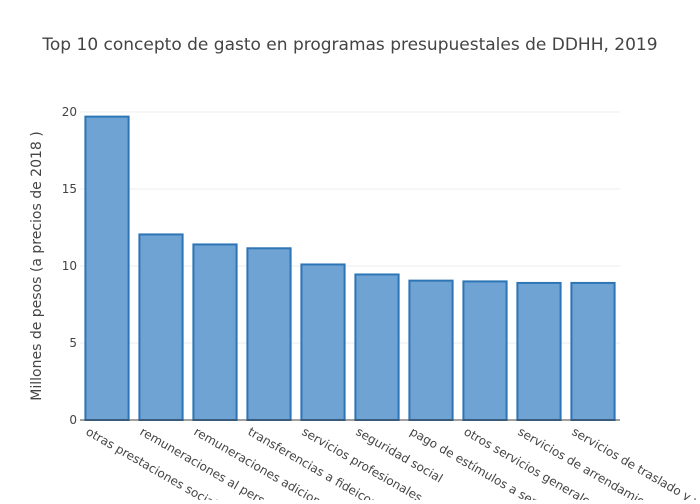 This screenshot has height=504, width=700. I want to click on y-tick-label: 5, so click(73, 343).